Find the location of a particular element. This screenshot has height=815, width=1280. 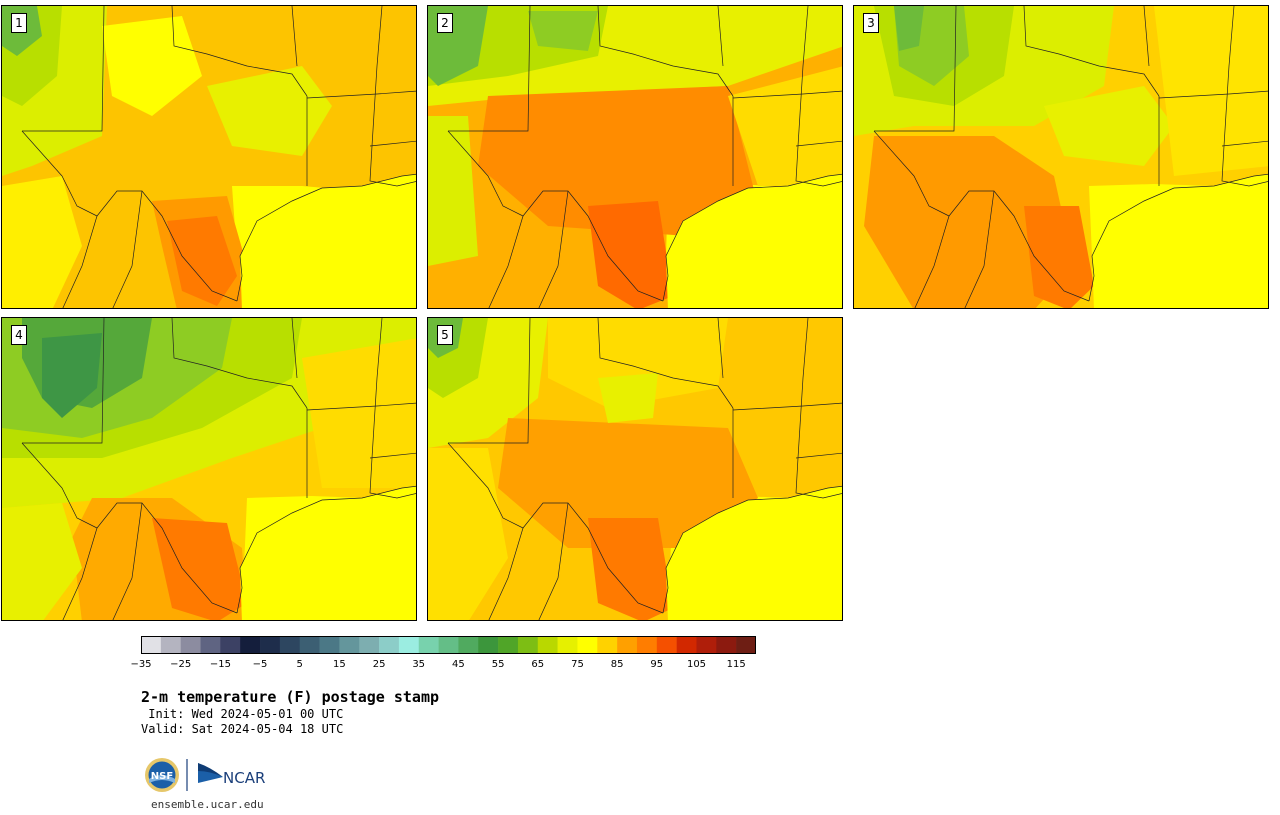

colorbar-tick-label: −15 is located at coordinates (220, 664).